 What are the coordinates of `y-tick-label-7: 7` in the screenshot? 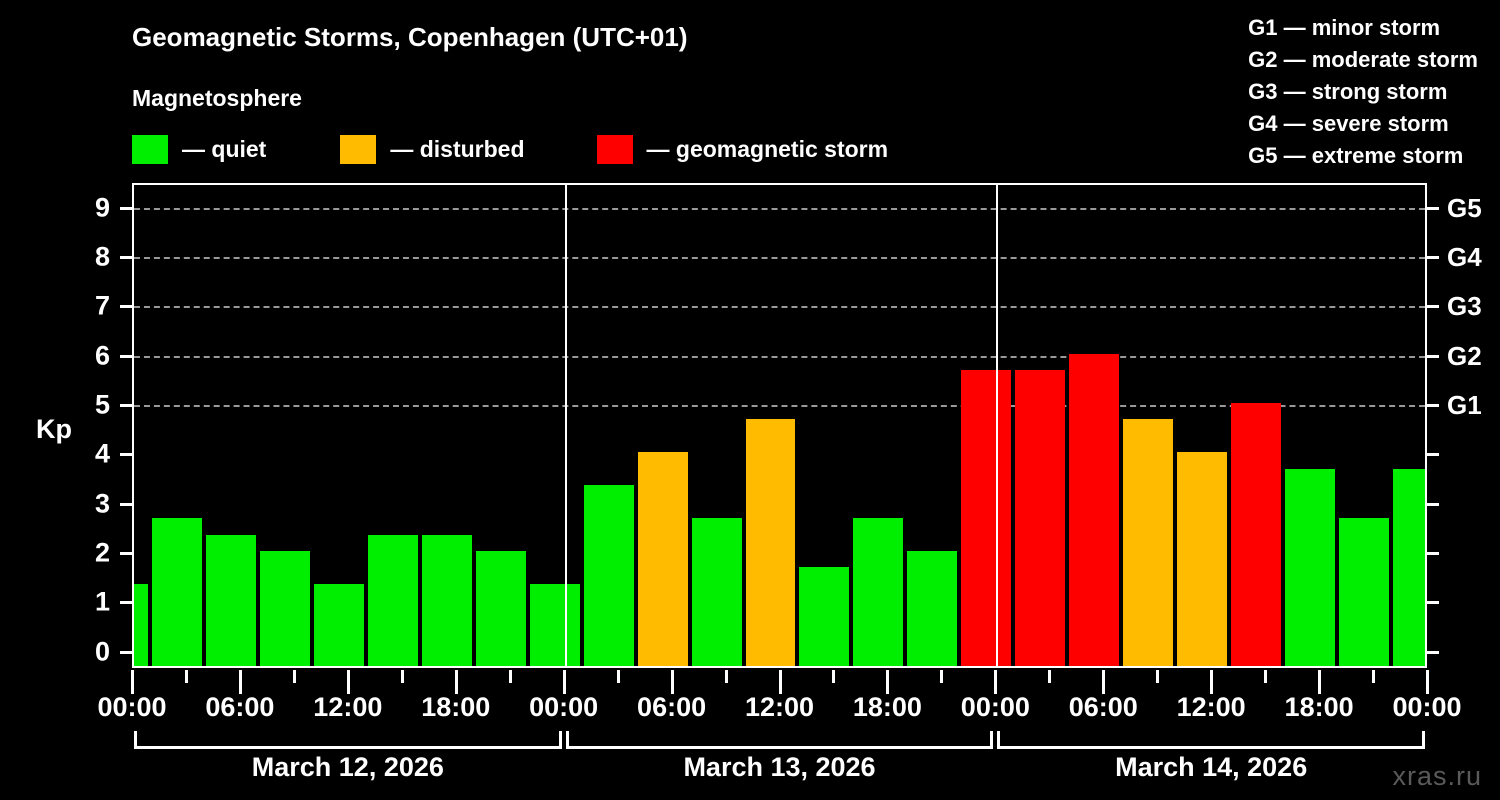 It's located at (102, 305).